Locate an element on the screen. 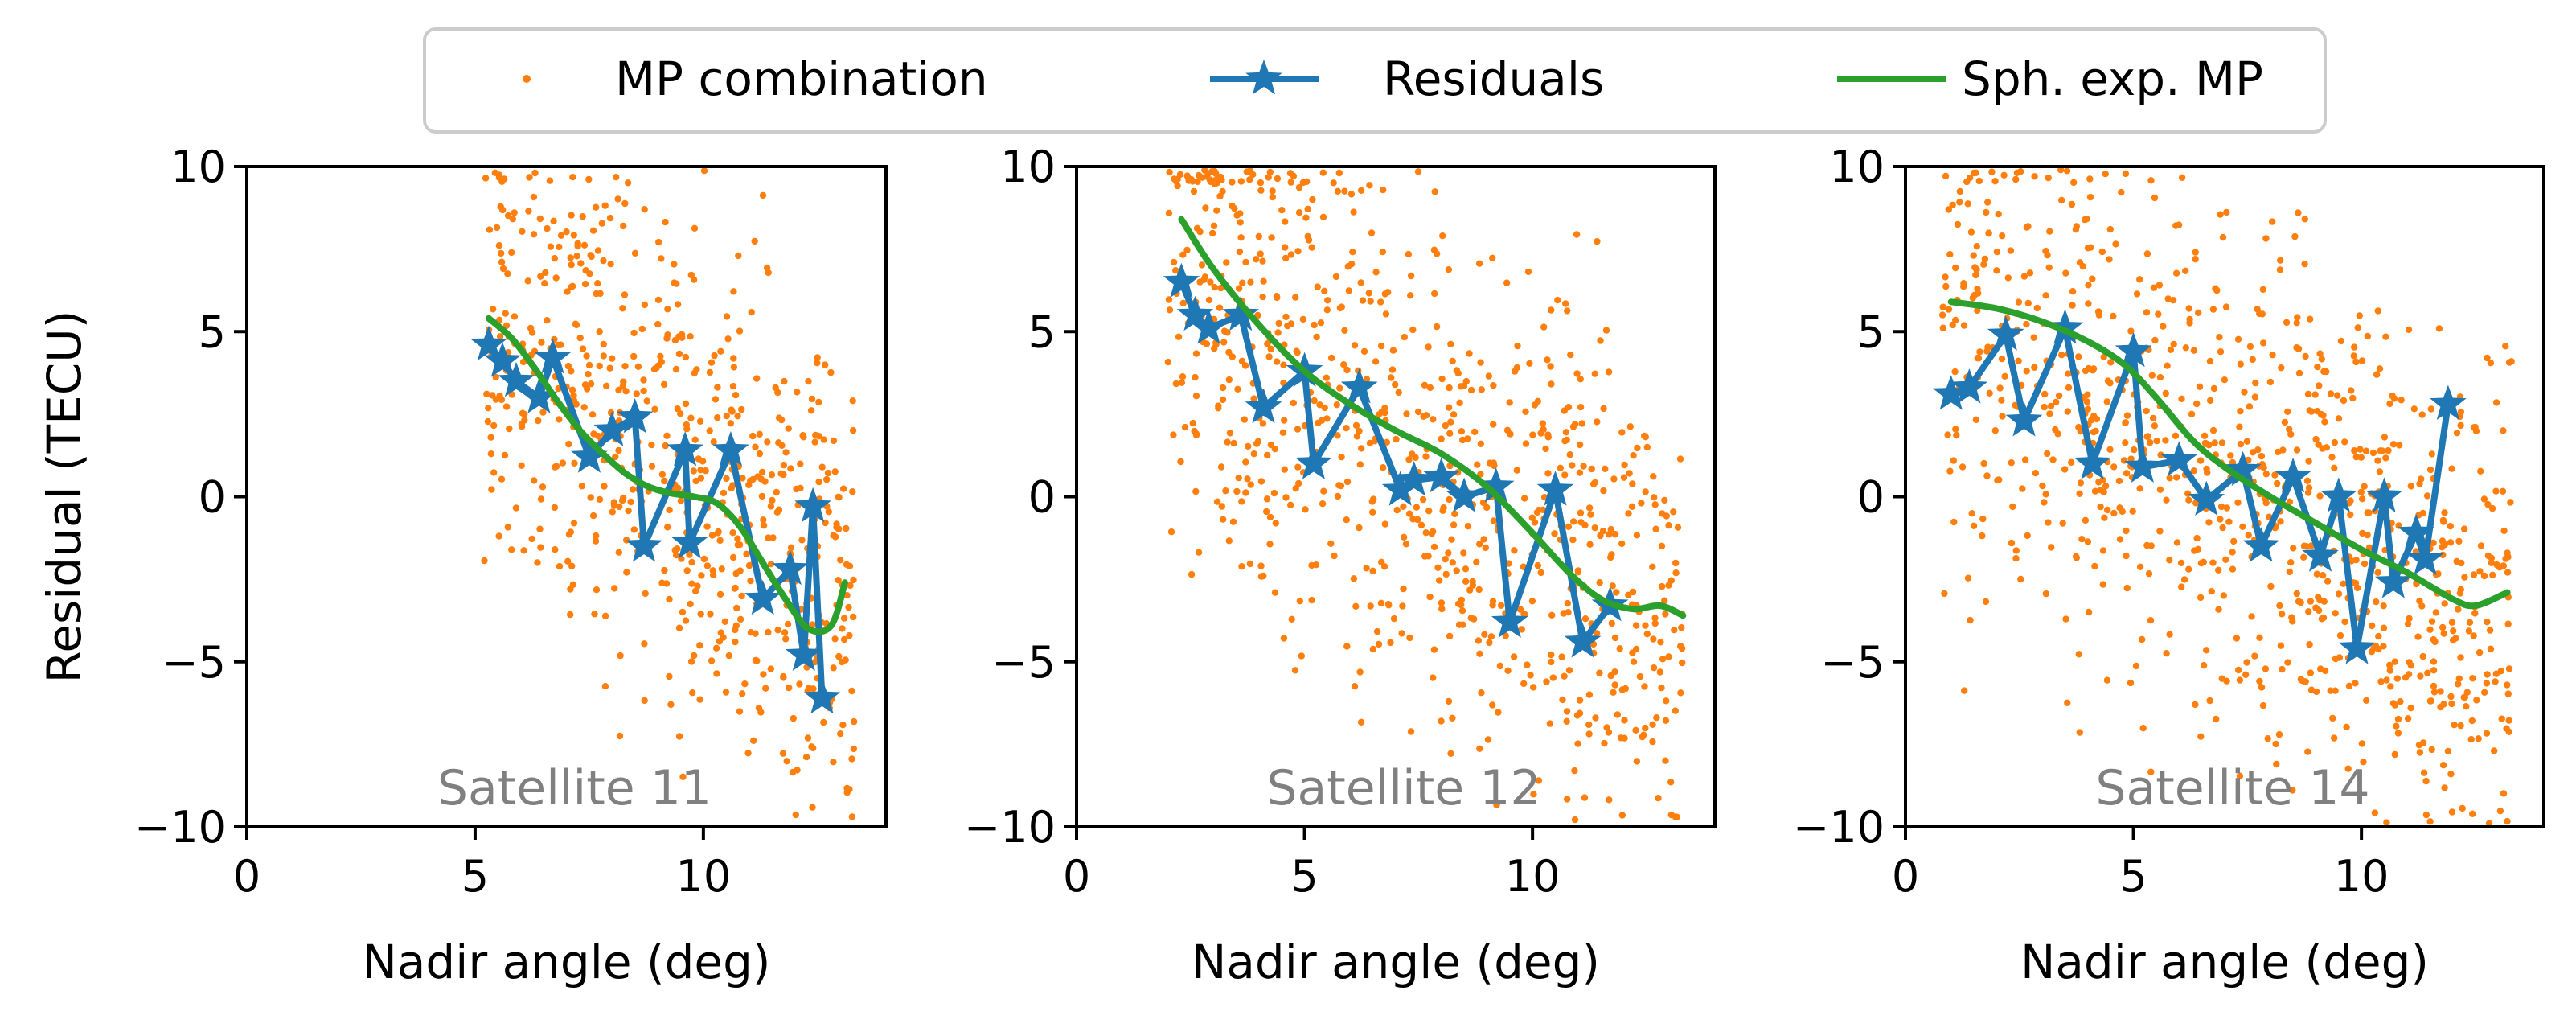 The height and width of the screenshot is (1036, 2576). x-tick-label: 10 is located at coordinates (2362, 876).